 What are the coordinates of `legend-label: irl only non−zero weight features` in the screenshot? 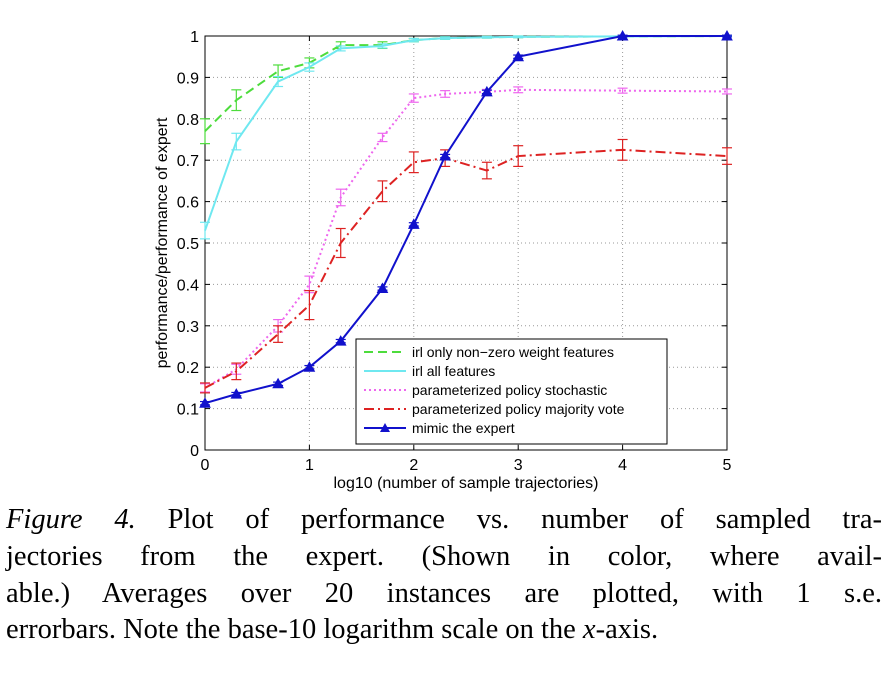 It's located at (513, 352).